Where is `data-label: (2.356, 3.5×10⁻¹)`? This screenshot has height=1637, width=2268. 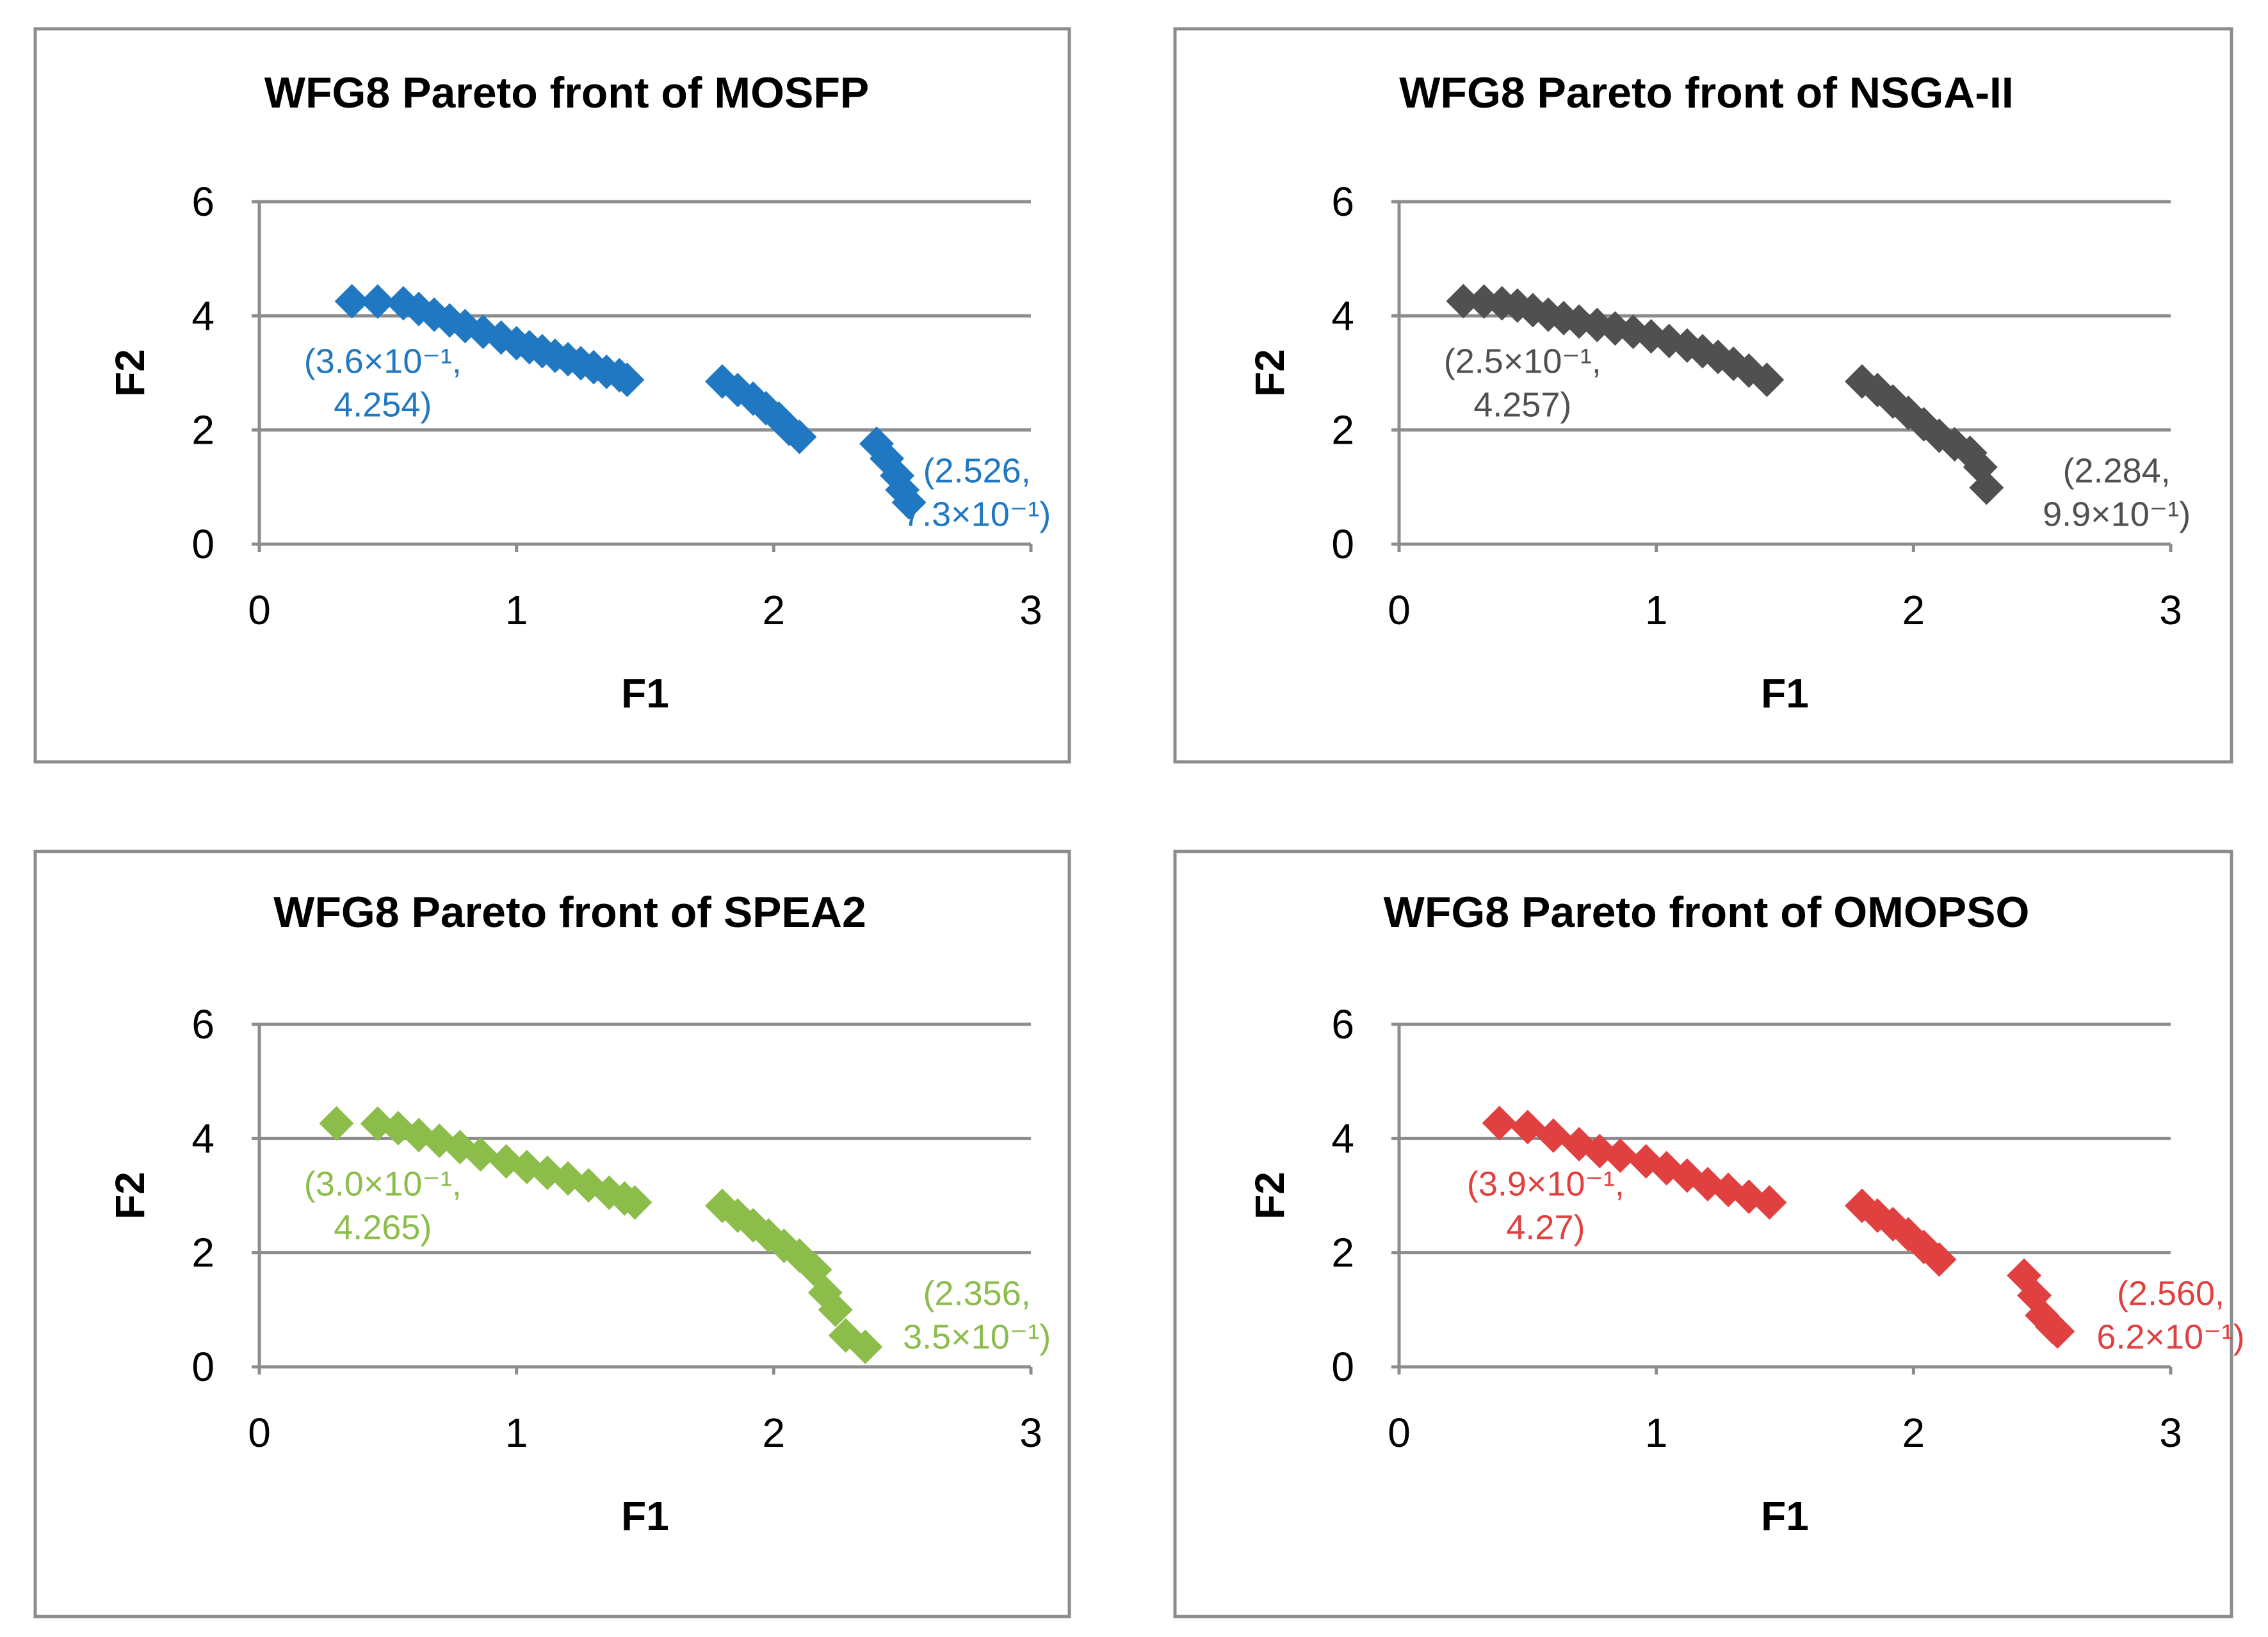
data-label: (2.356, 3.5×10⁻¹) is located at coordinates (977, 1316).